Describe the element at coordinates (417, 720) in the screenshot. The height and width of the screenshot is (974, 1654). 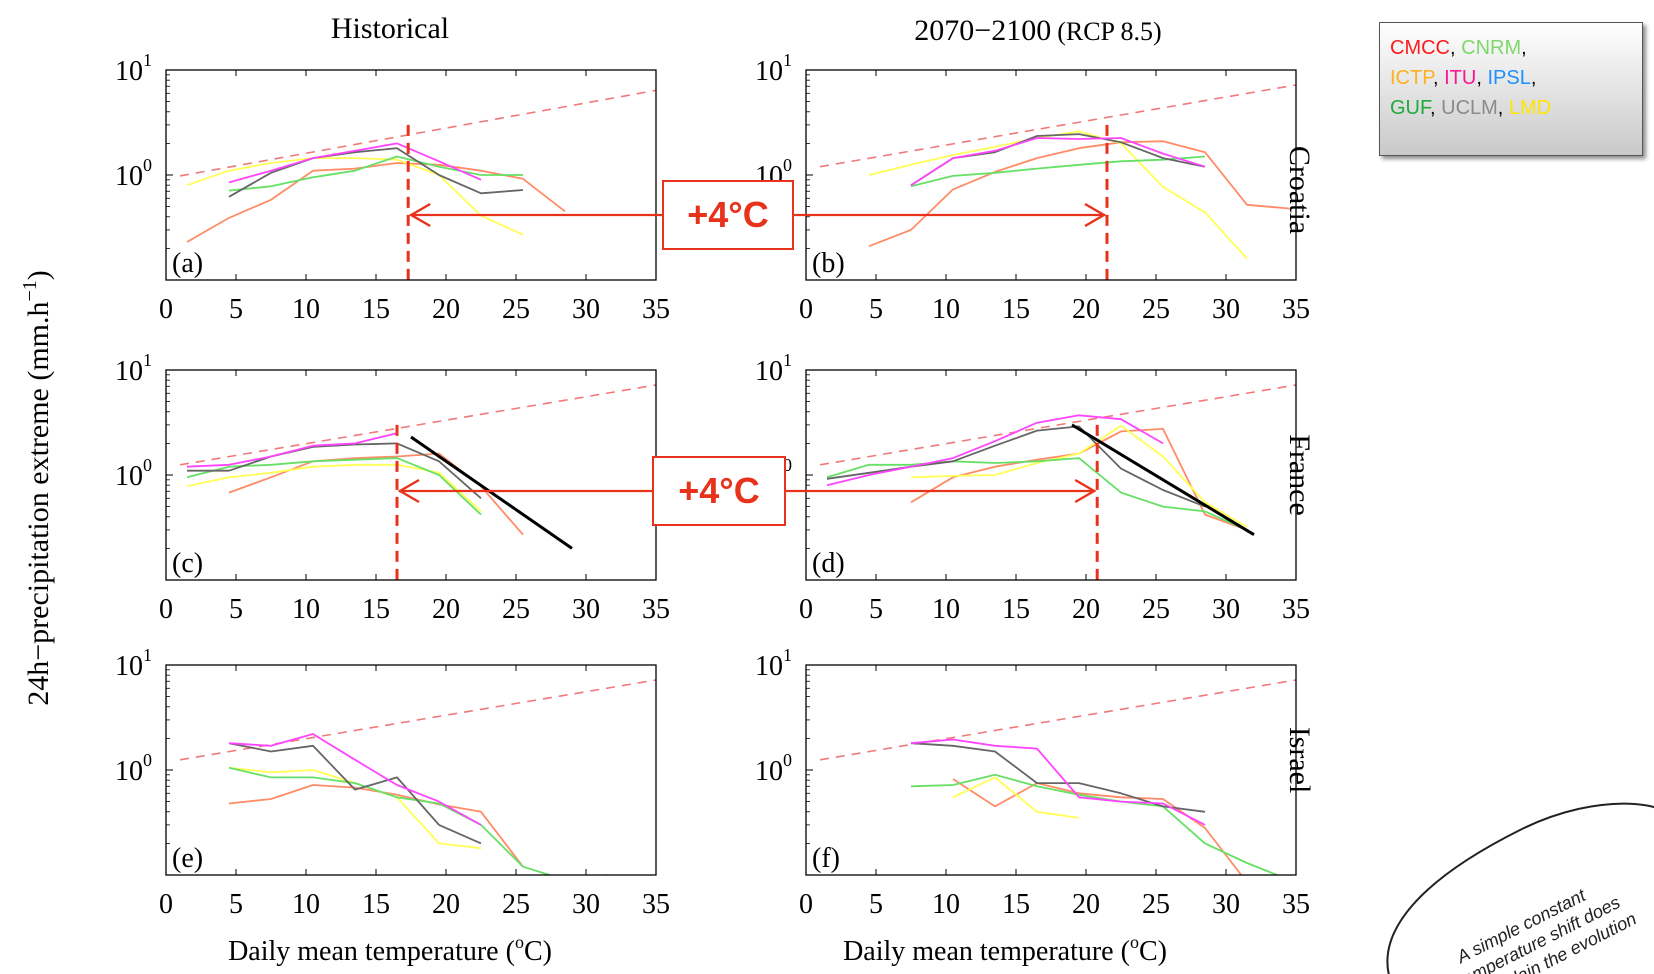
I see `cc-reference-line-e` at that location.